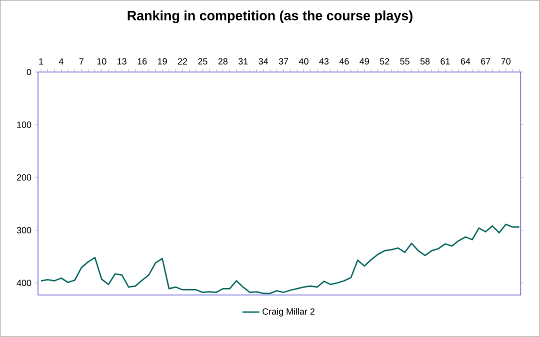 This screenshot has height=337, width=540. Describe the element at coordinates (243, 61) in the screenshot. I see `x-tick-label: 31` at that location.